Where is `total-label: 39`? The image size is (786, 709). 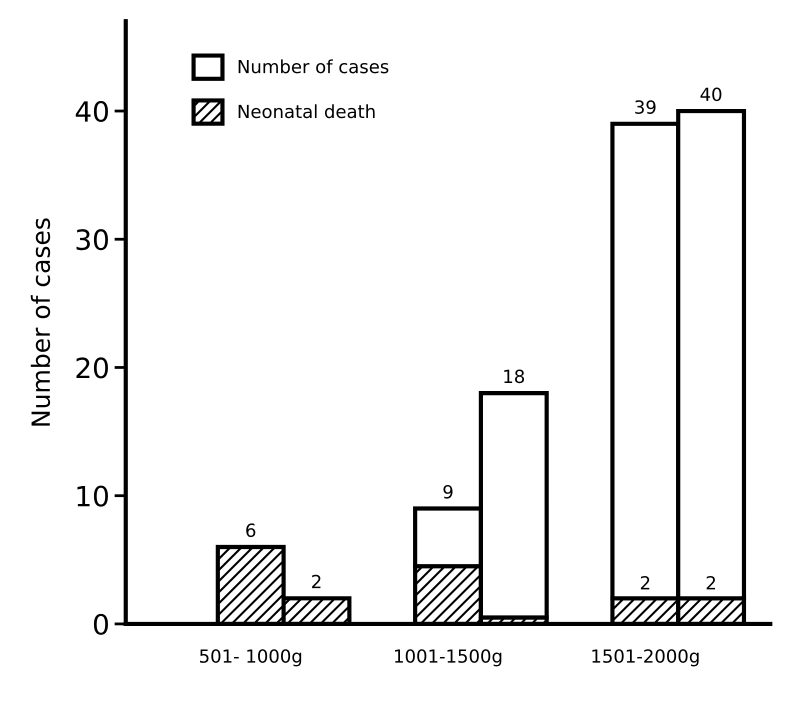 total-label: 39 is located at coordinates (645, 107).